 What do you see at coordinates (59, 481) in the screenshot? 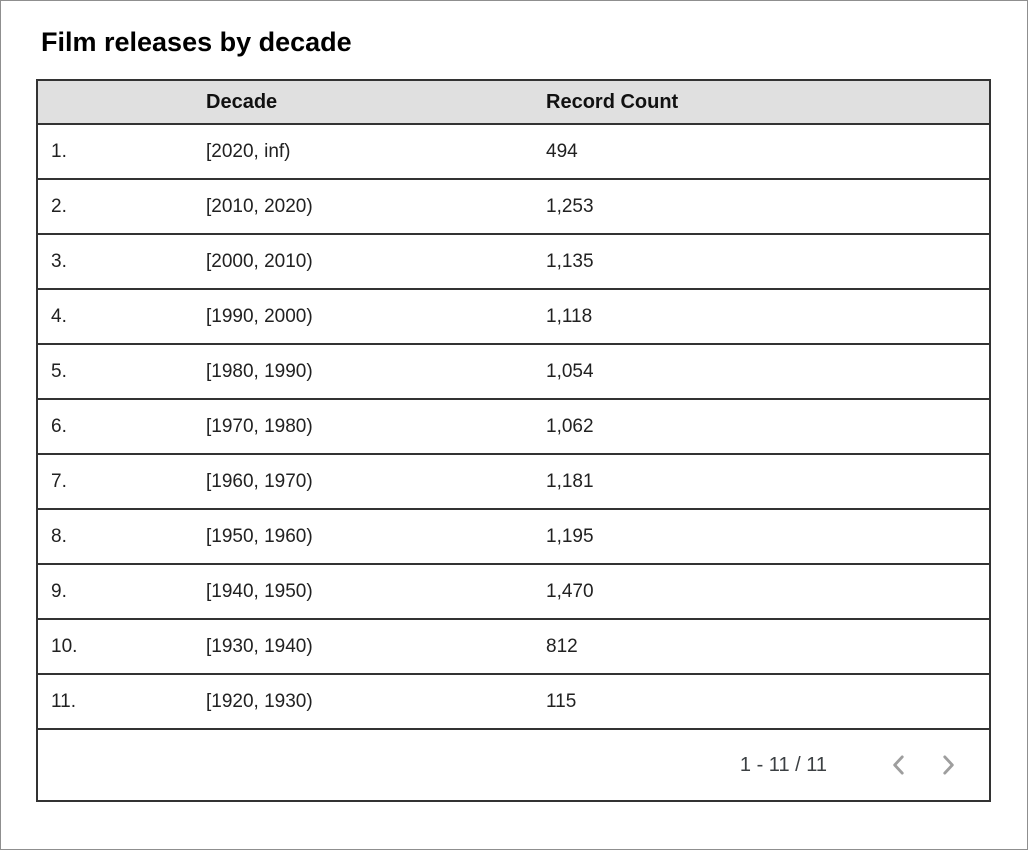
I see `row-index: 7.` at bounding box center [59, 481].